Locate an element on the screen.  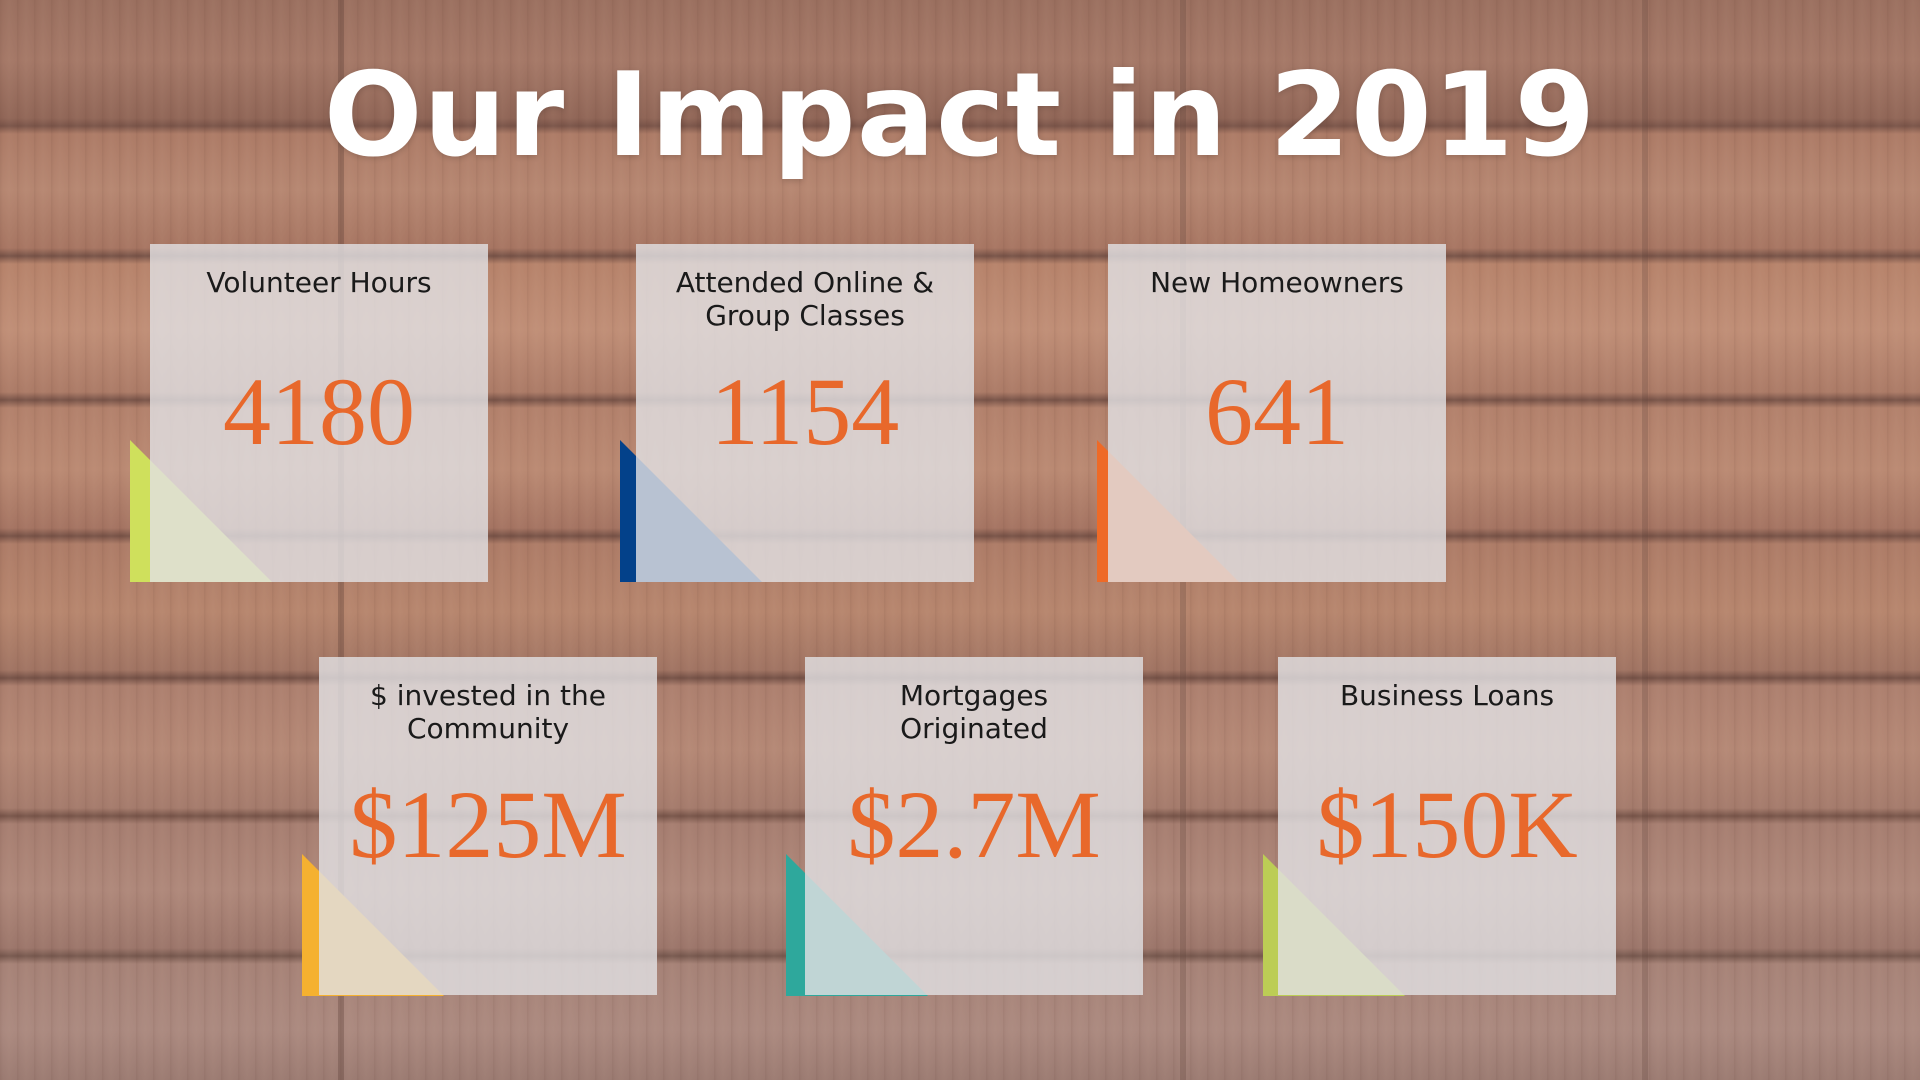
stat-card-business-loans: Business Loans $150K is located at coordinates (1447, 826).